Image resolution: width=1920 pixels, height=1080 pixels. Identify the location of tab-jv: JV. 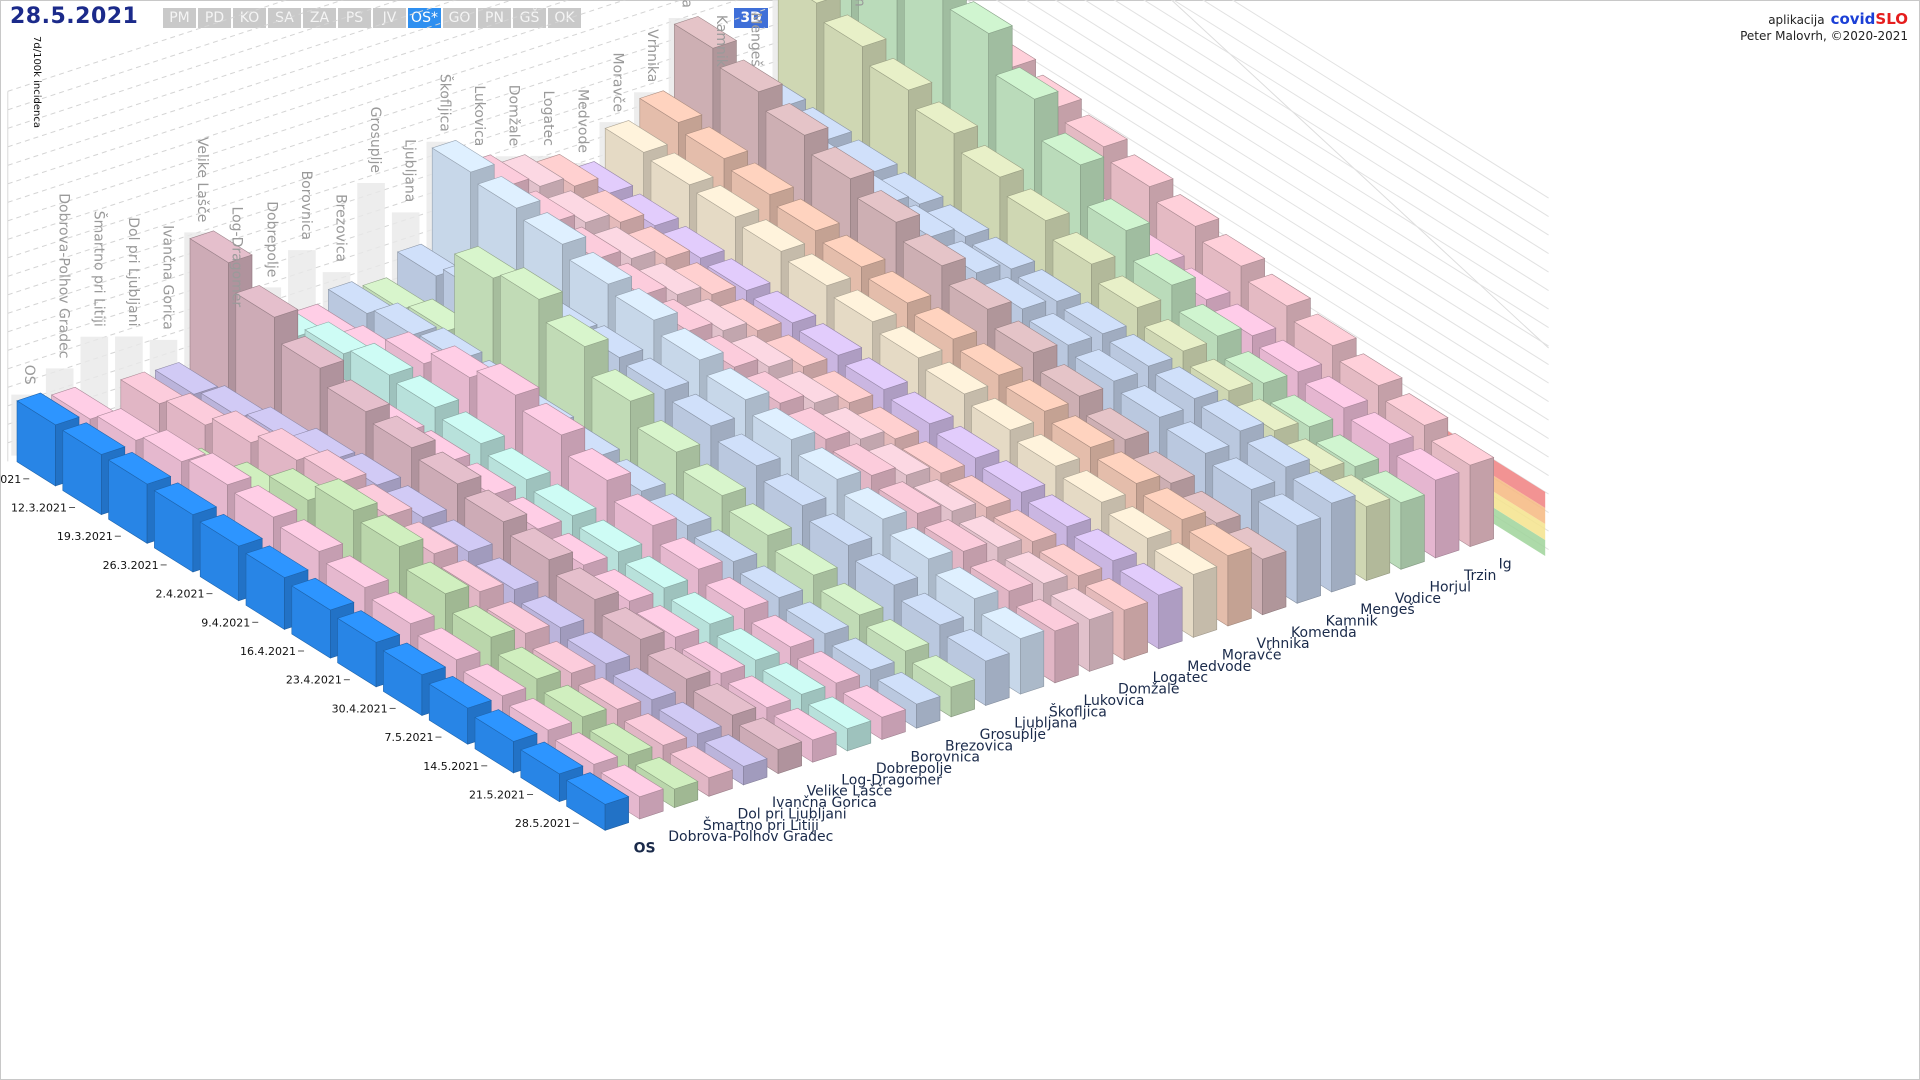
(389, 18).